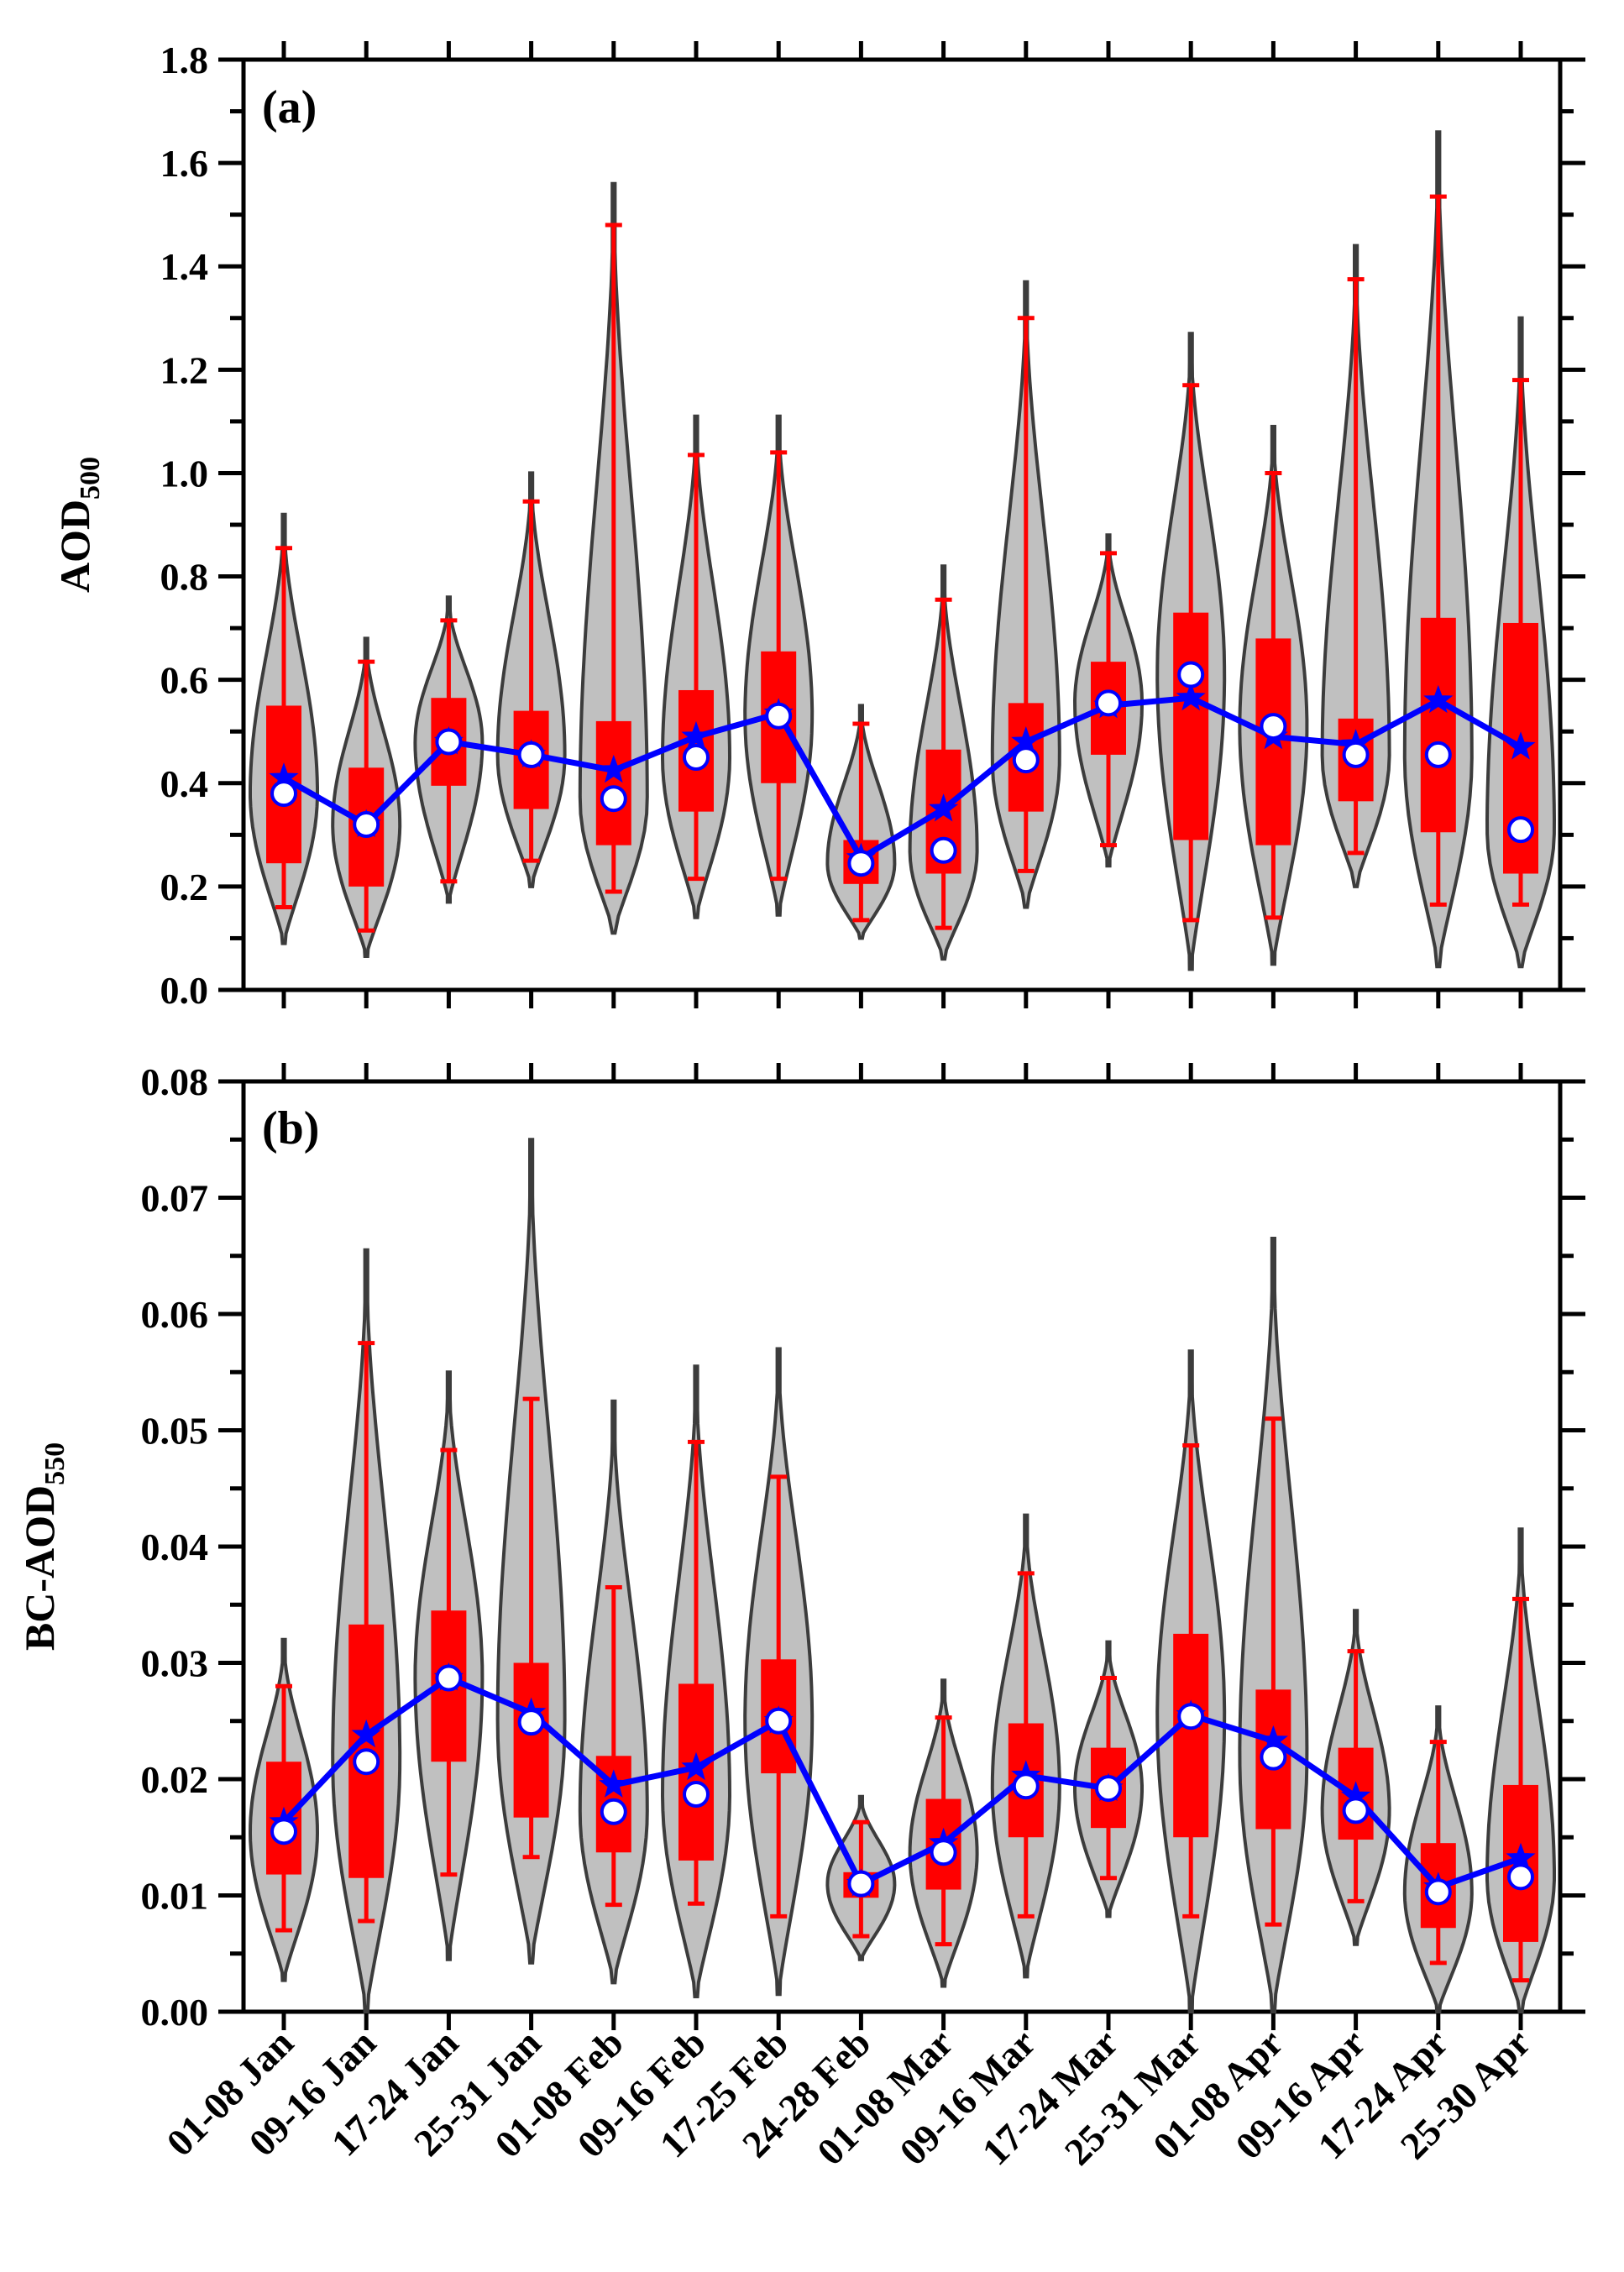 The width and height of the screenshot is (1624, 2272). What do you see at coordinates (861, 864) in the screenshot?
I see `panel-a-median-marker-24-28-feb` at bounding box center [861, 864].